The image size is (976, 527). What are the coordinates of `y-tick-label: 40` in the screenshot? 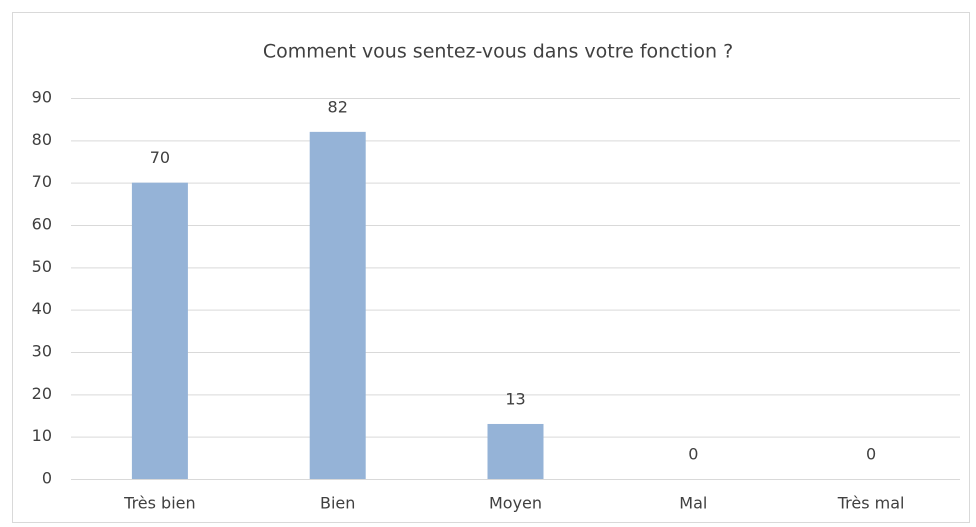 It's located at (42, 308).